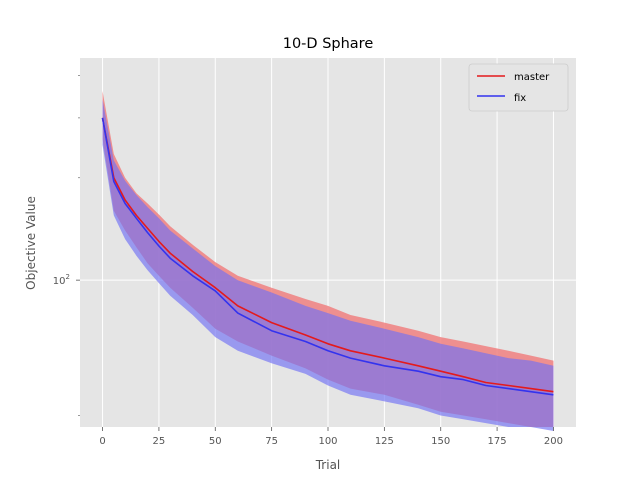 The width and height of the screenshot is (640, 480). I want to click on x-tick-label: 175, so click(497, 441).